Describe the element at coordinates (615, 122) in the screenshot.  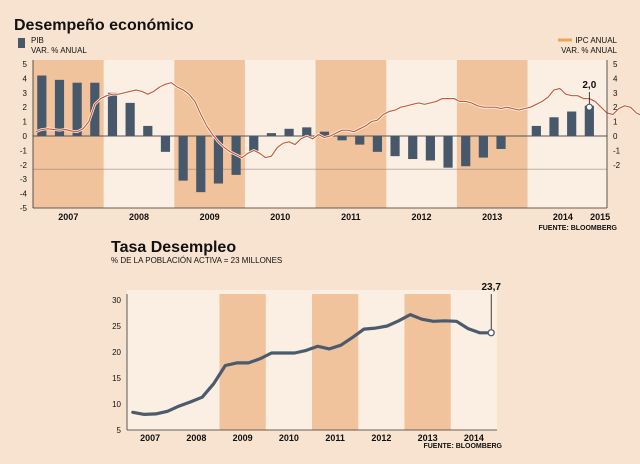
I see `right-tick-label: 1` at that location.